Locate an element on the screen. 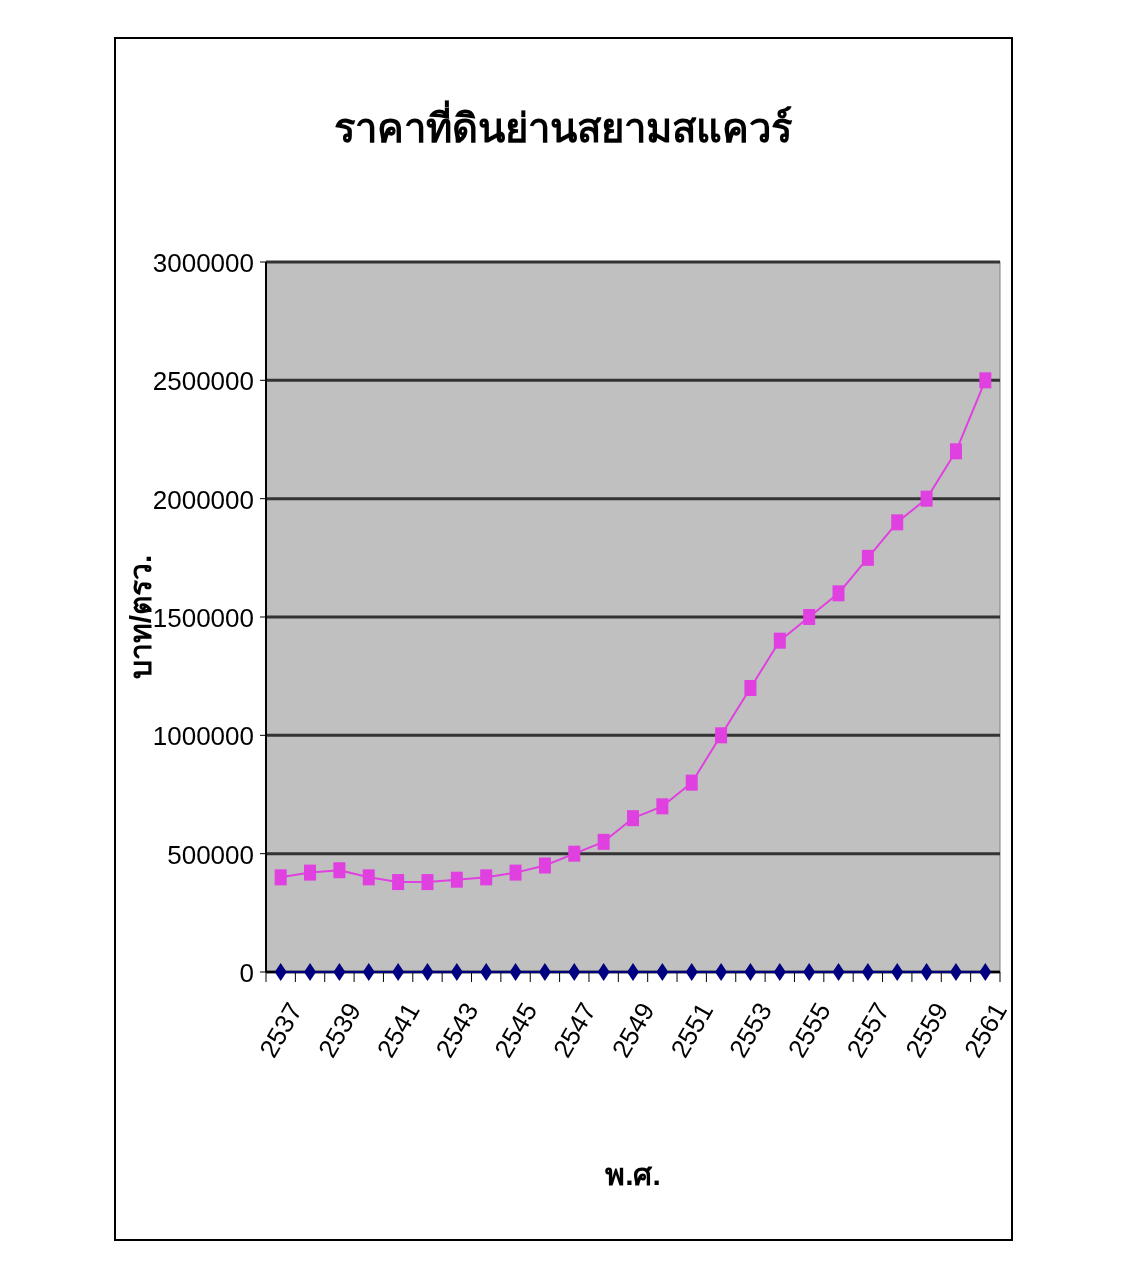 The width and height of the screenshot is (1125, 1284). y-tick-label: 2000000 is located at coordinates (203, 499).